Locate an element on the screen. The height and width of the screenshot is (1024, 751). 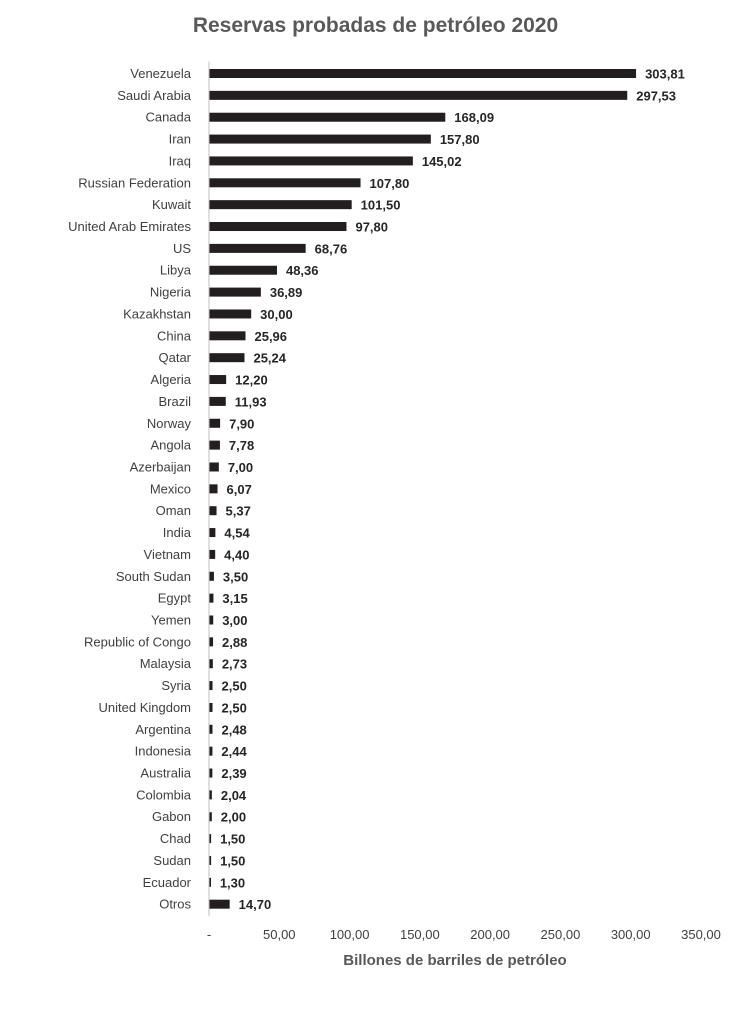
category-label: Australia is located at coordinates (165, 773).